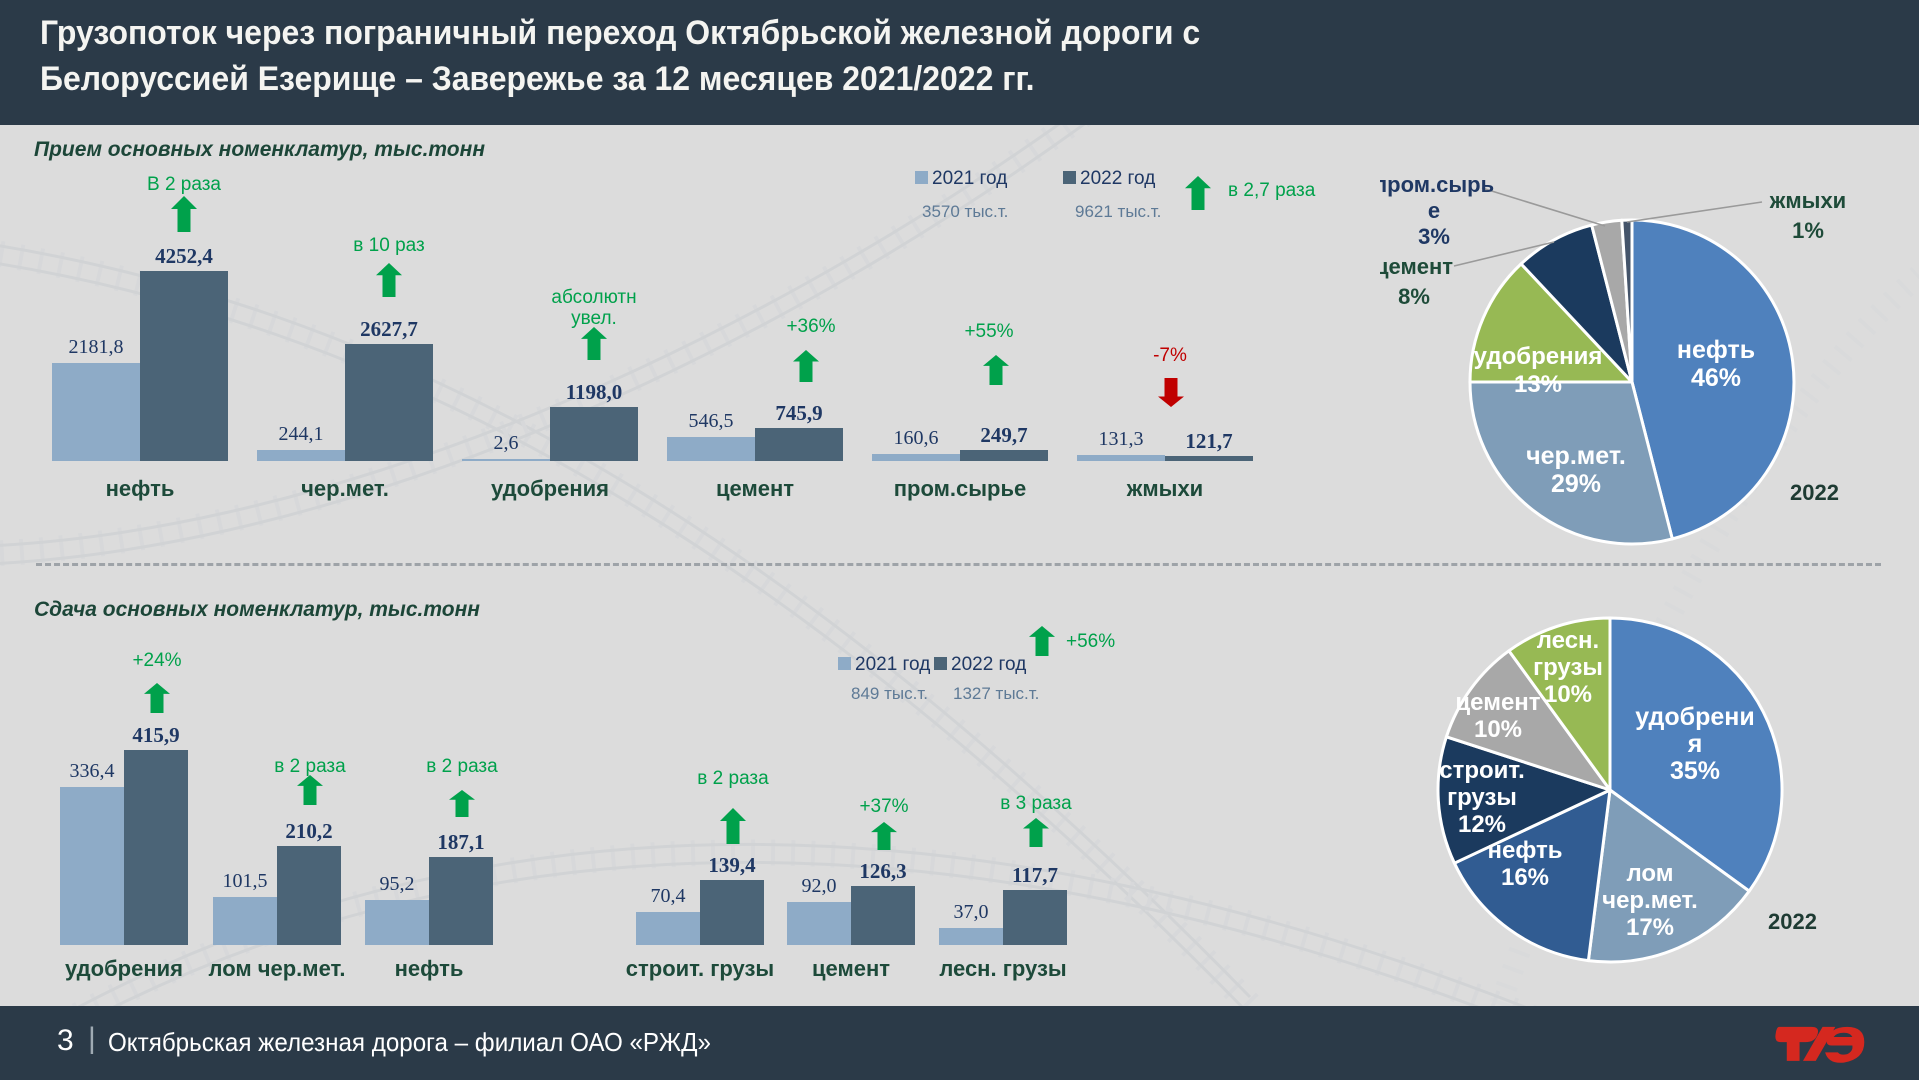 The image size is (1919, 1080). What do you see at coordinates (345, 488) in the screenshot?
I see `category-label: чер.мет.` at bounding box center [345, 488].